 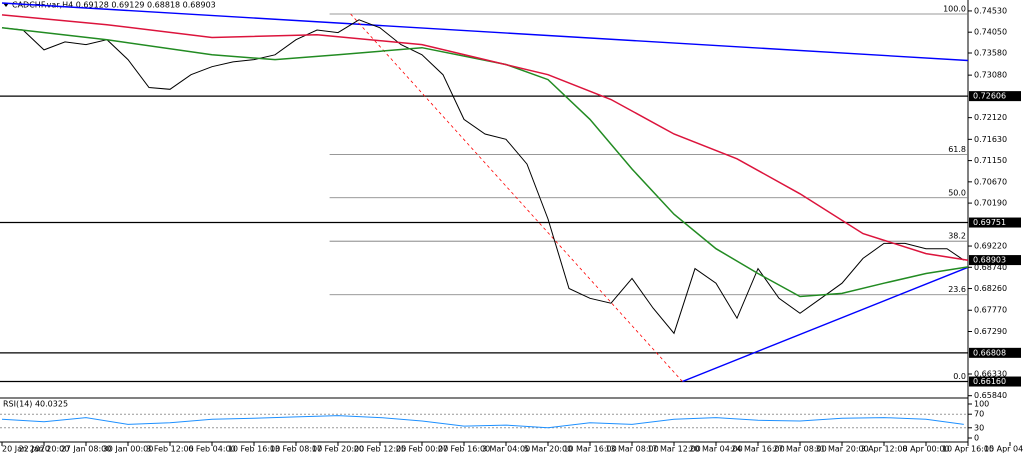 What do you see at coordinates (338, 449) in the screenshot?
I see `x-tick-label: 17 Feb 20:00` at bounding box center [338, 449].